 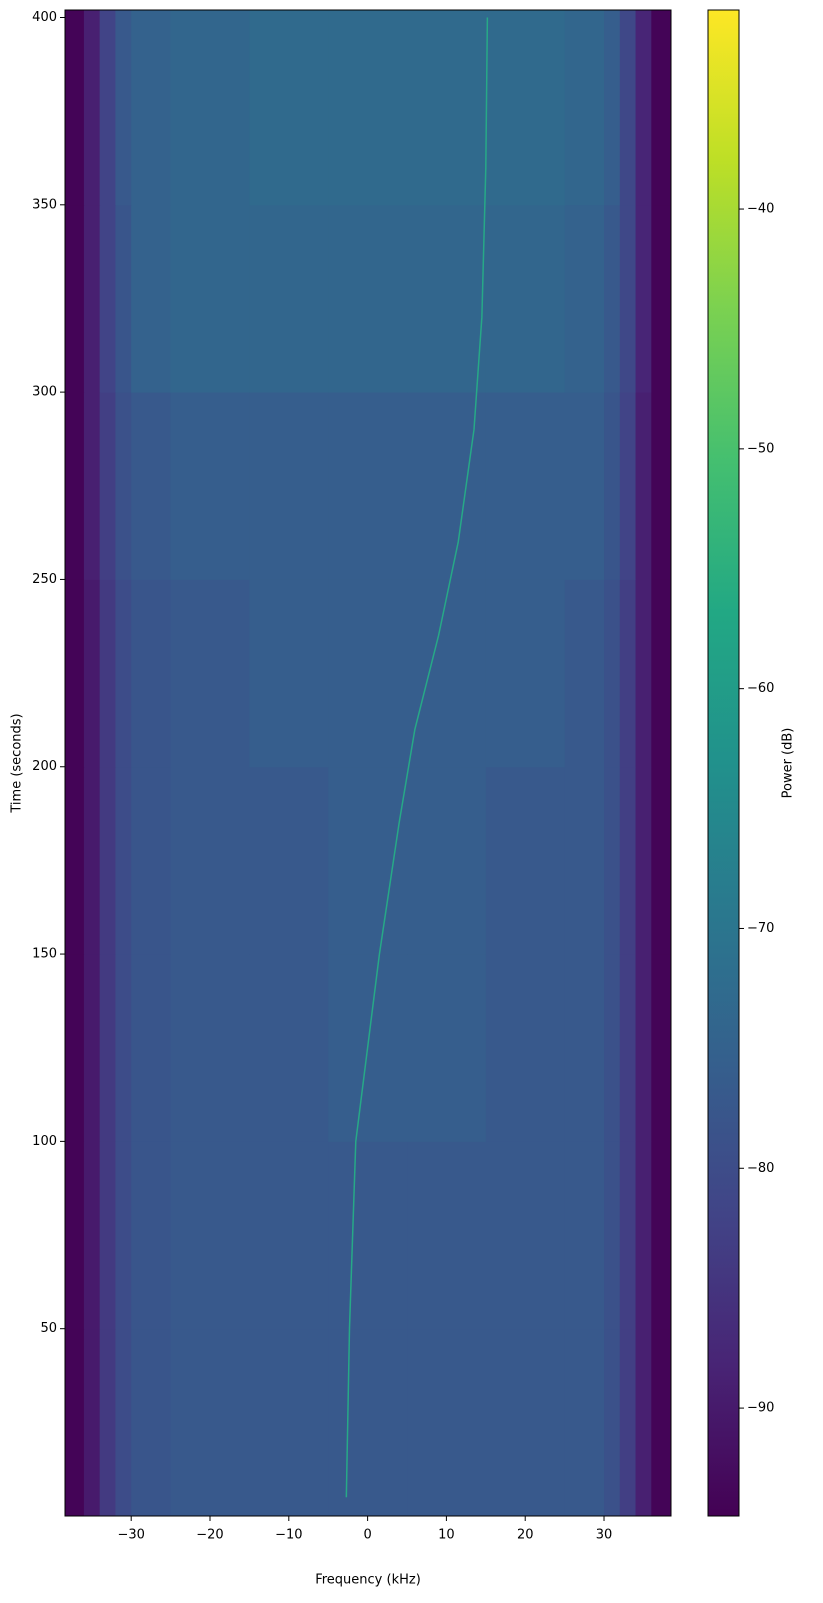 What do you see at coordinates (760, 688) in the screenshot?
I see `colorbar-tick-label: −60` at bounding box center [760, 688].